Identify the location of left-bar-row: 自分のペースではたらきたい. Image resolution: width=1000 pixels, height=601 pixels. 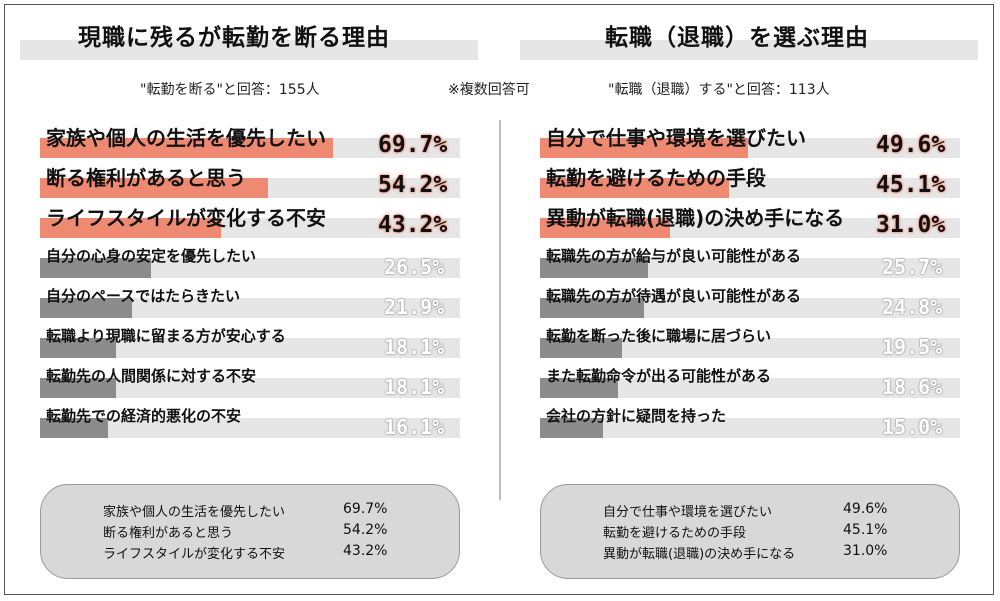
(250, 302).